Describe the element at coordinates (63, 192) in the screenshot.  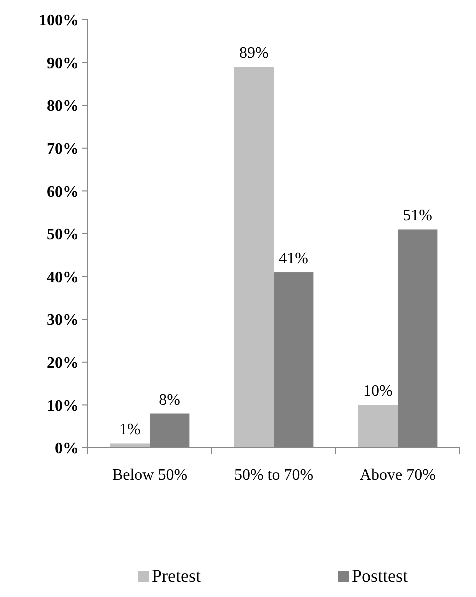
I see `y-tick-label: 60%` at that location.